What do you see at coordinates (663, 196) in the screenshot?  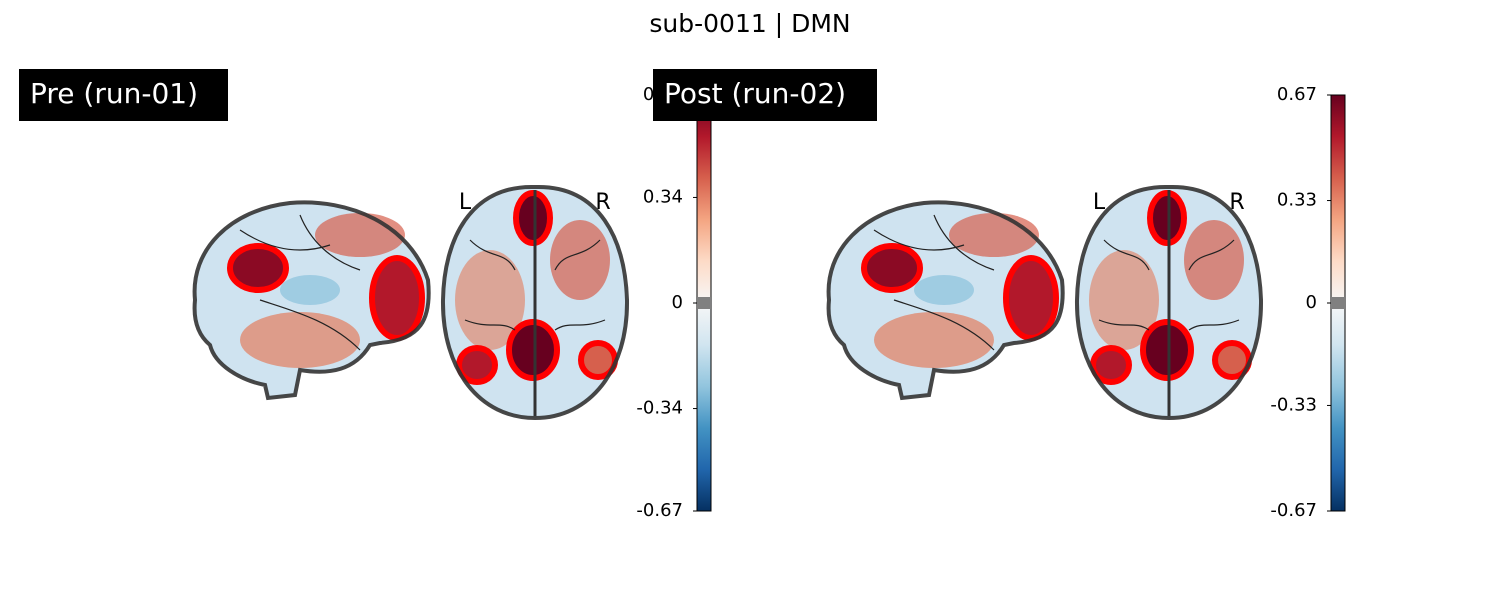 I see `colorbar-tick-label: 0.34` at bounding box center [663, 196].